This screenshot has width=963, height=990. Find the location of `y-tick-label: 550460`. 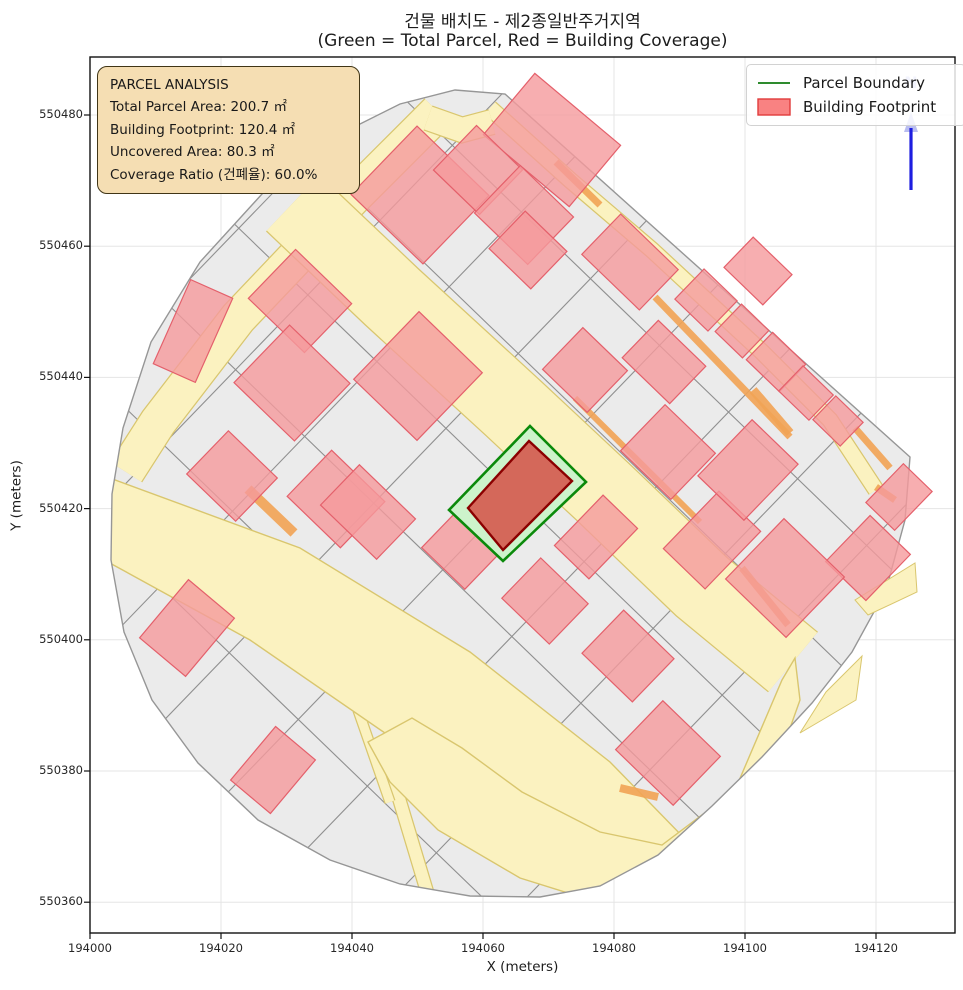

y-tick-label: 550460 is located at coordinates (61, 245).